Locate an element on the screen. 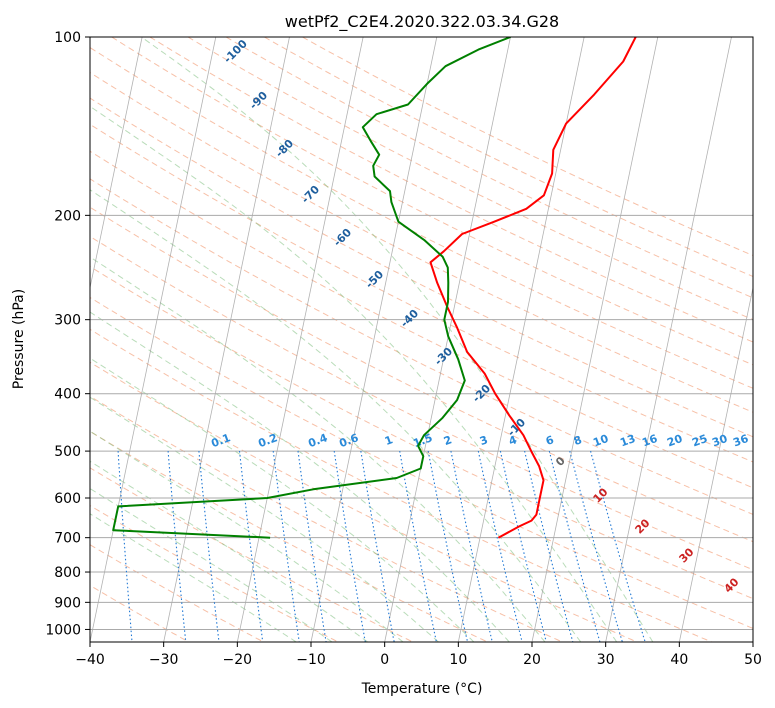 This screenshot has height=708, width=775. y-axis-title: Pressure (hPa) is located at coordinates (19, 339).